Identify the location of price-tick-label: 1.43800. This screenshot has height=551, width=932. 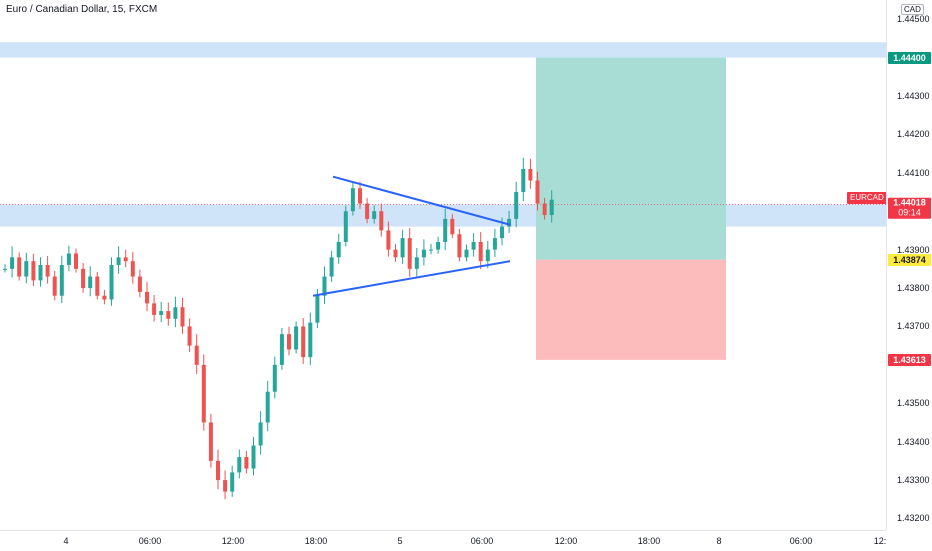
(913, 288).